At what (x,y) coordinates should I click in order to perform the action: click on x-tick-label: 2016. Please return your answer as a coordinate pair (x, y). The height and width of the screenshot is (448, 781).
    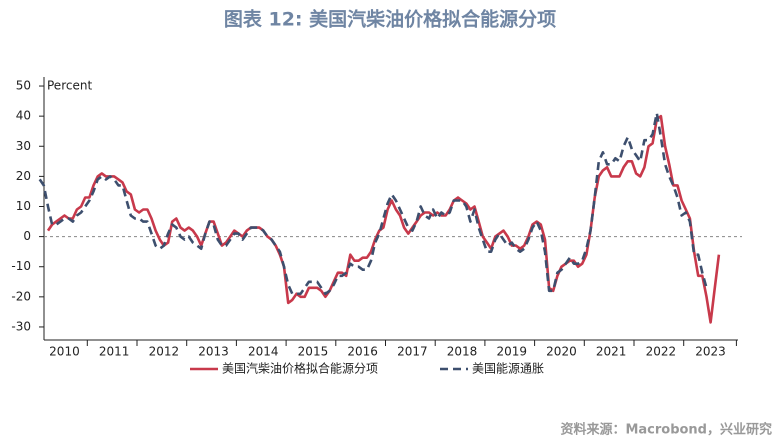
    Looking at the image, I should click on (362, 352).